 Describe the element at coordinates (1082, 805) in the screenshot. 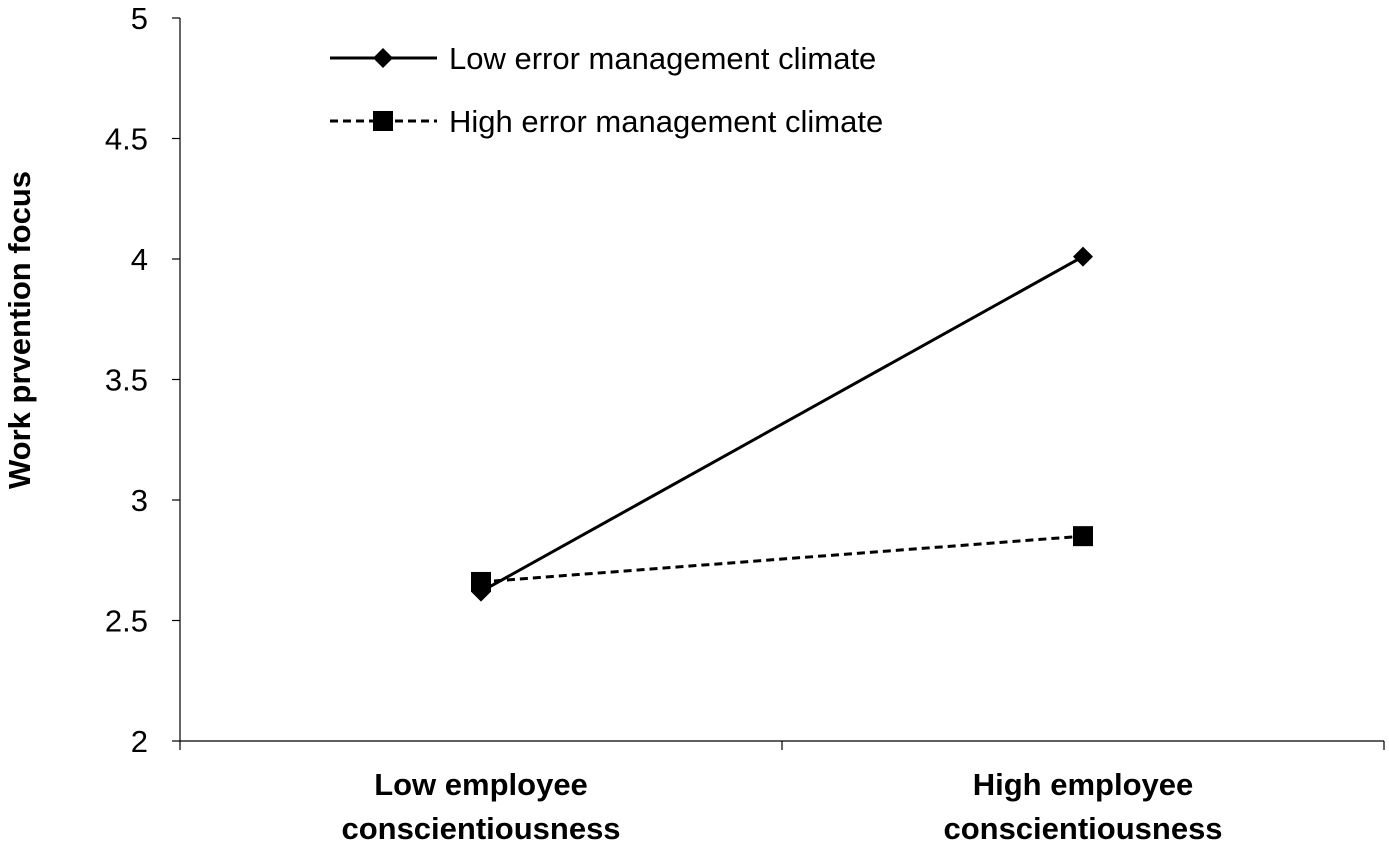

I see `x-category-label: High employee conscientiousness` at that location.